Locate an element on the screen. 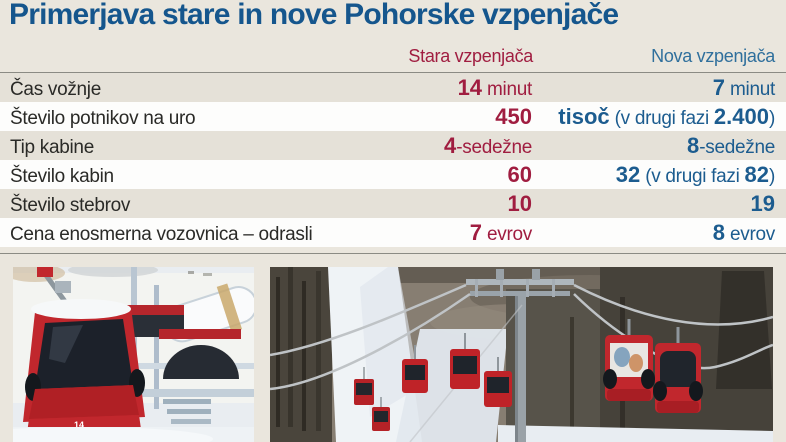 The height and width of the screenshot is (442, 786). new-value: 8 evrov is located at coordinates (659, 234).